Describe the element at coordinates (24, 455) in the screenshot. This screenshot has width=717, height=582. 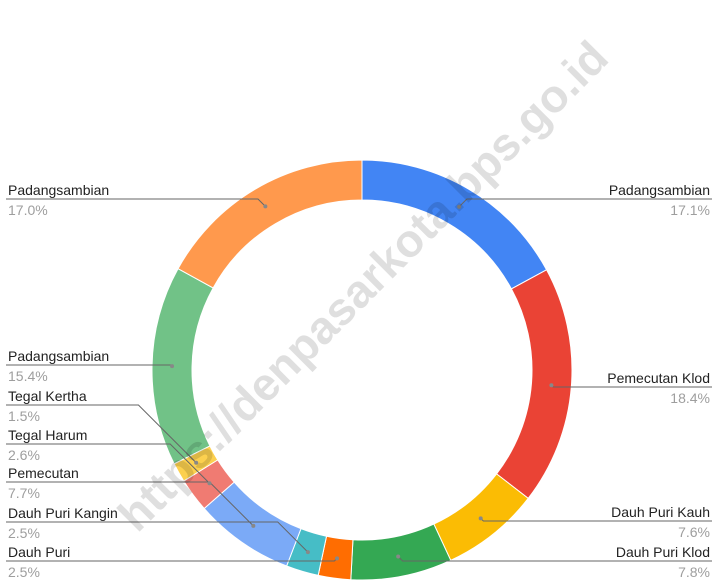
I see `value-label: 2.6%` at that location.